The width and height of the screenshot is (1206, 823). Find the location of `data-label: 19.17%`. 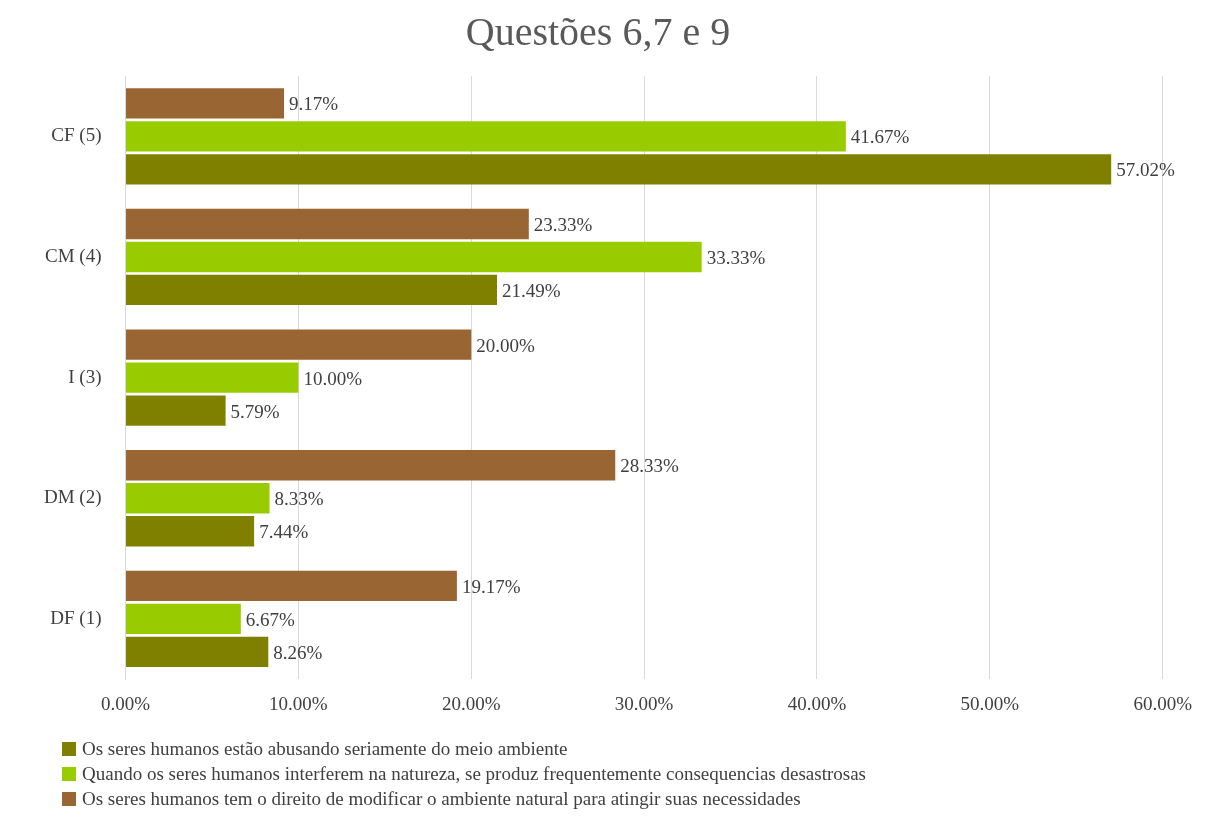

data-label: 19.17% is located at coordinates (491, 586).